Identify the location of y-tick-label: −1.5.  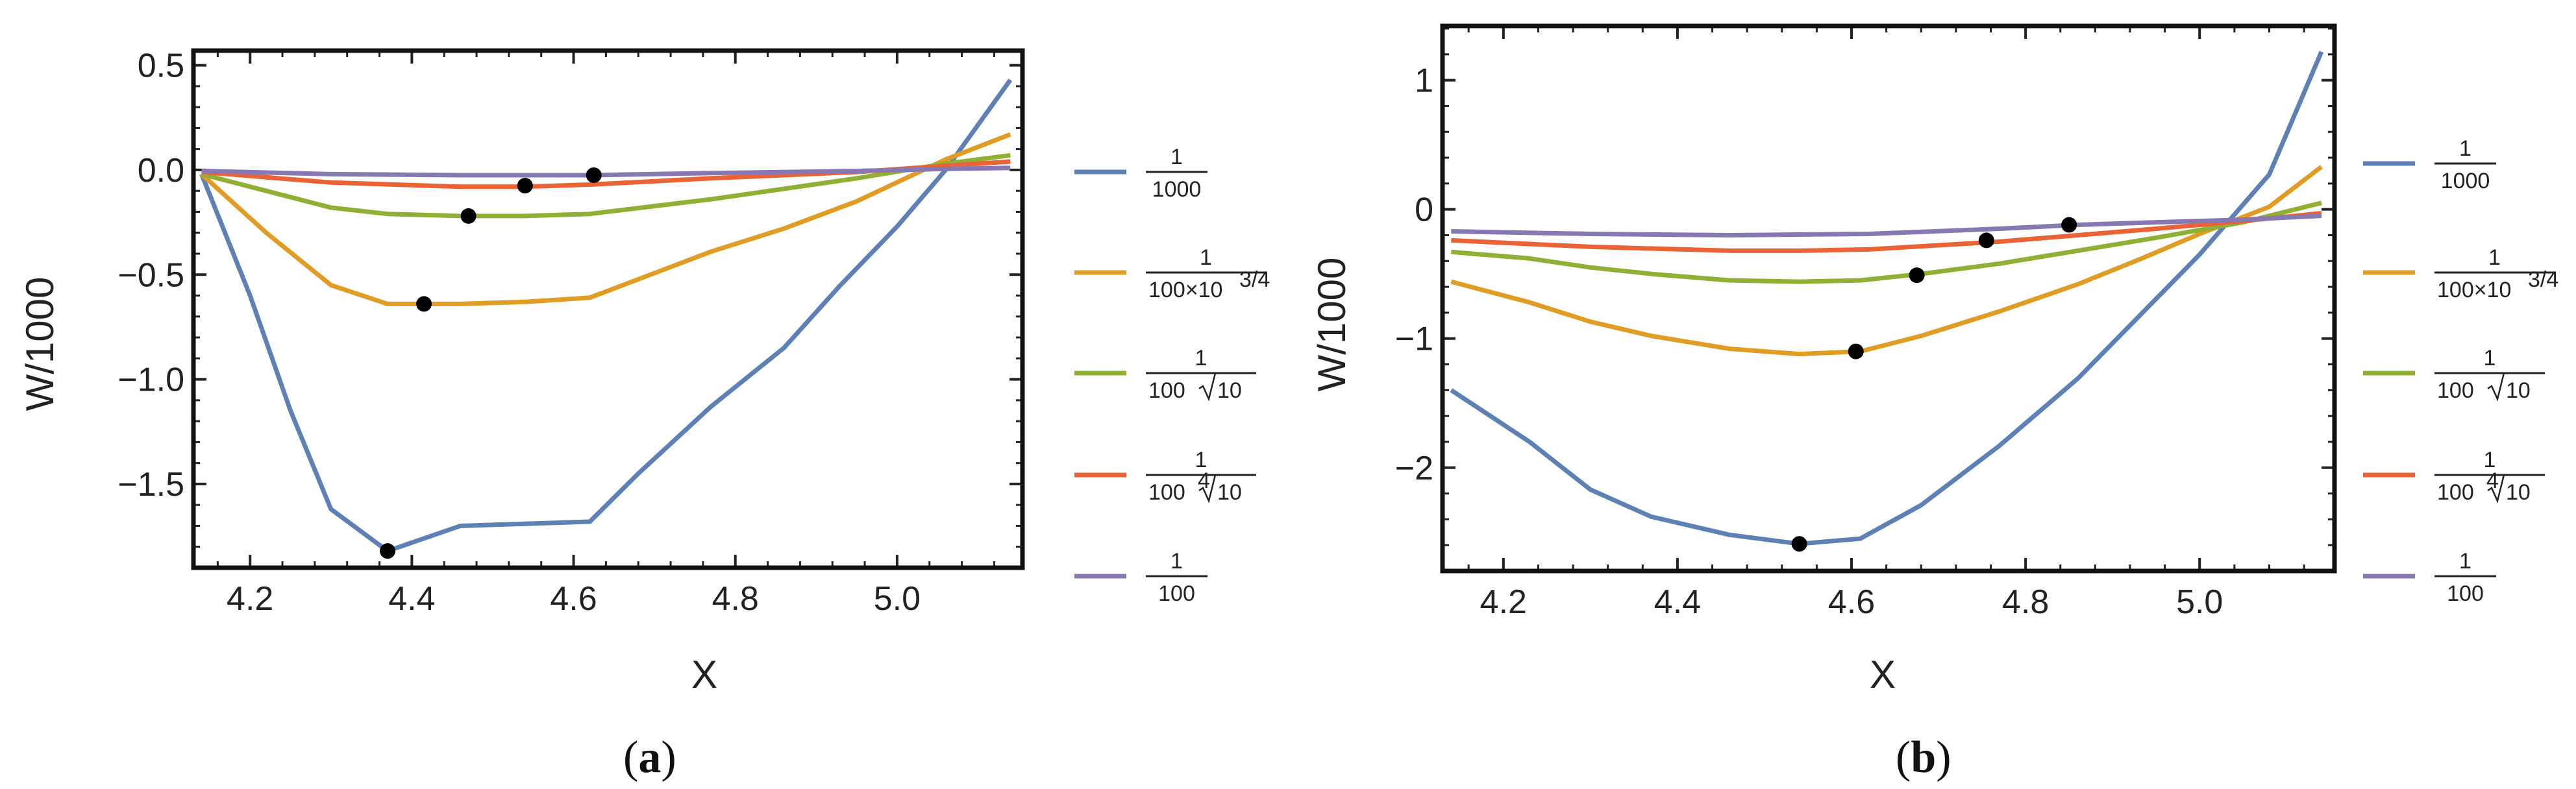
(151, 485).